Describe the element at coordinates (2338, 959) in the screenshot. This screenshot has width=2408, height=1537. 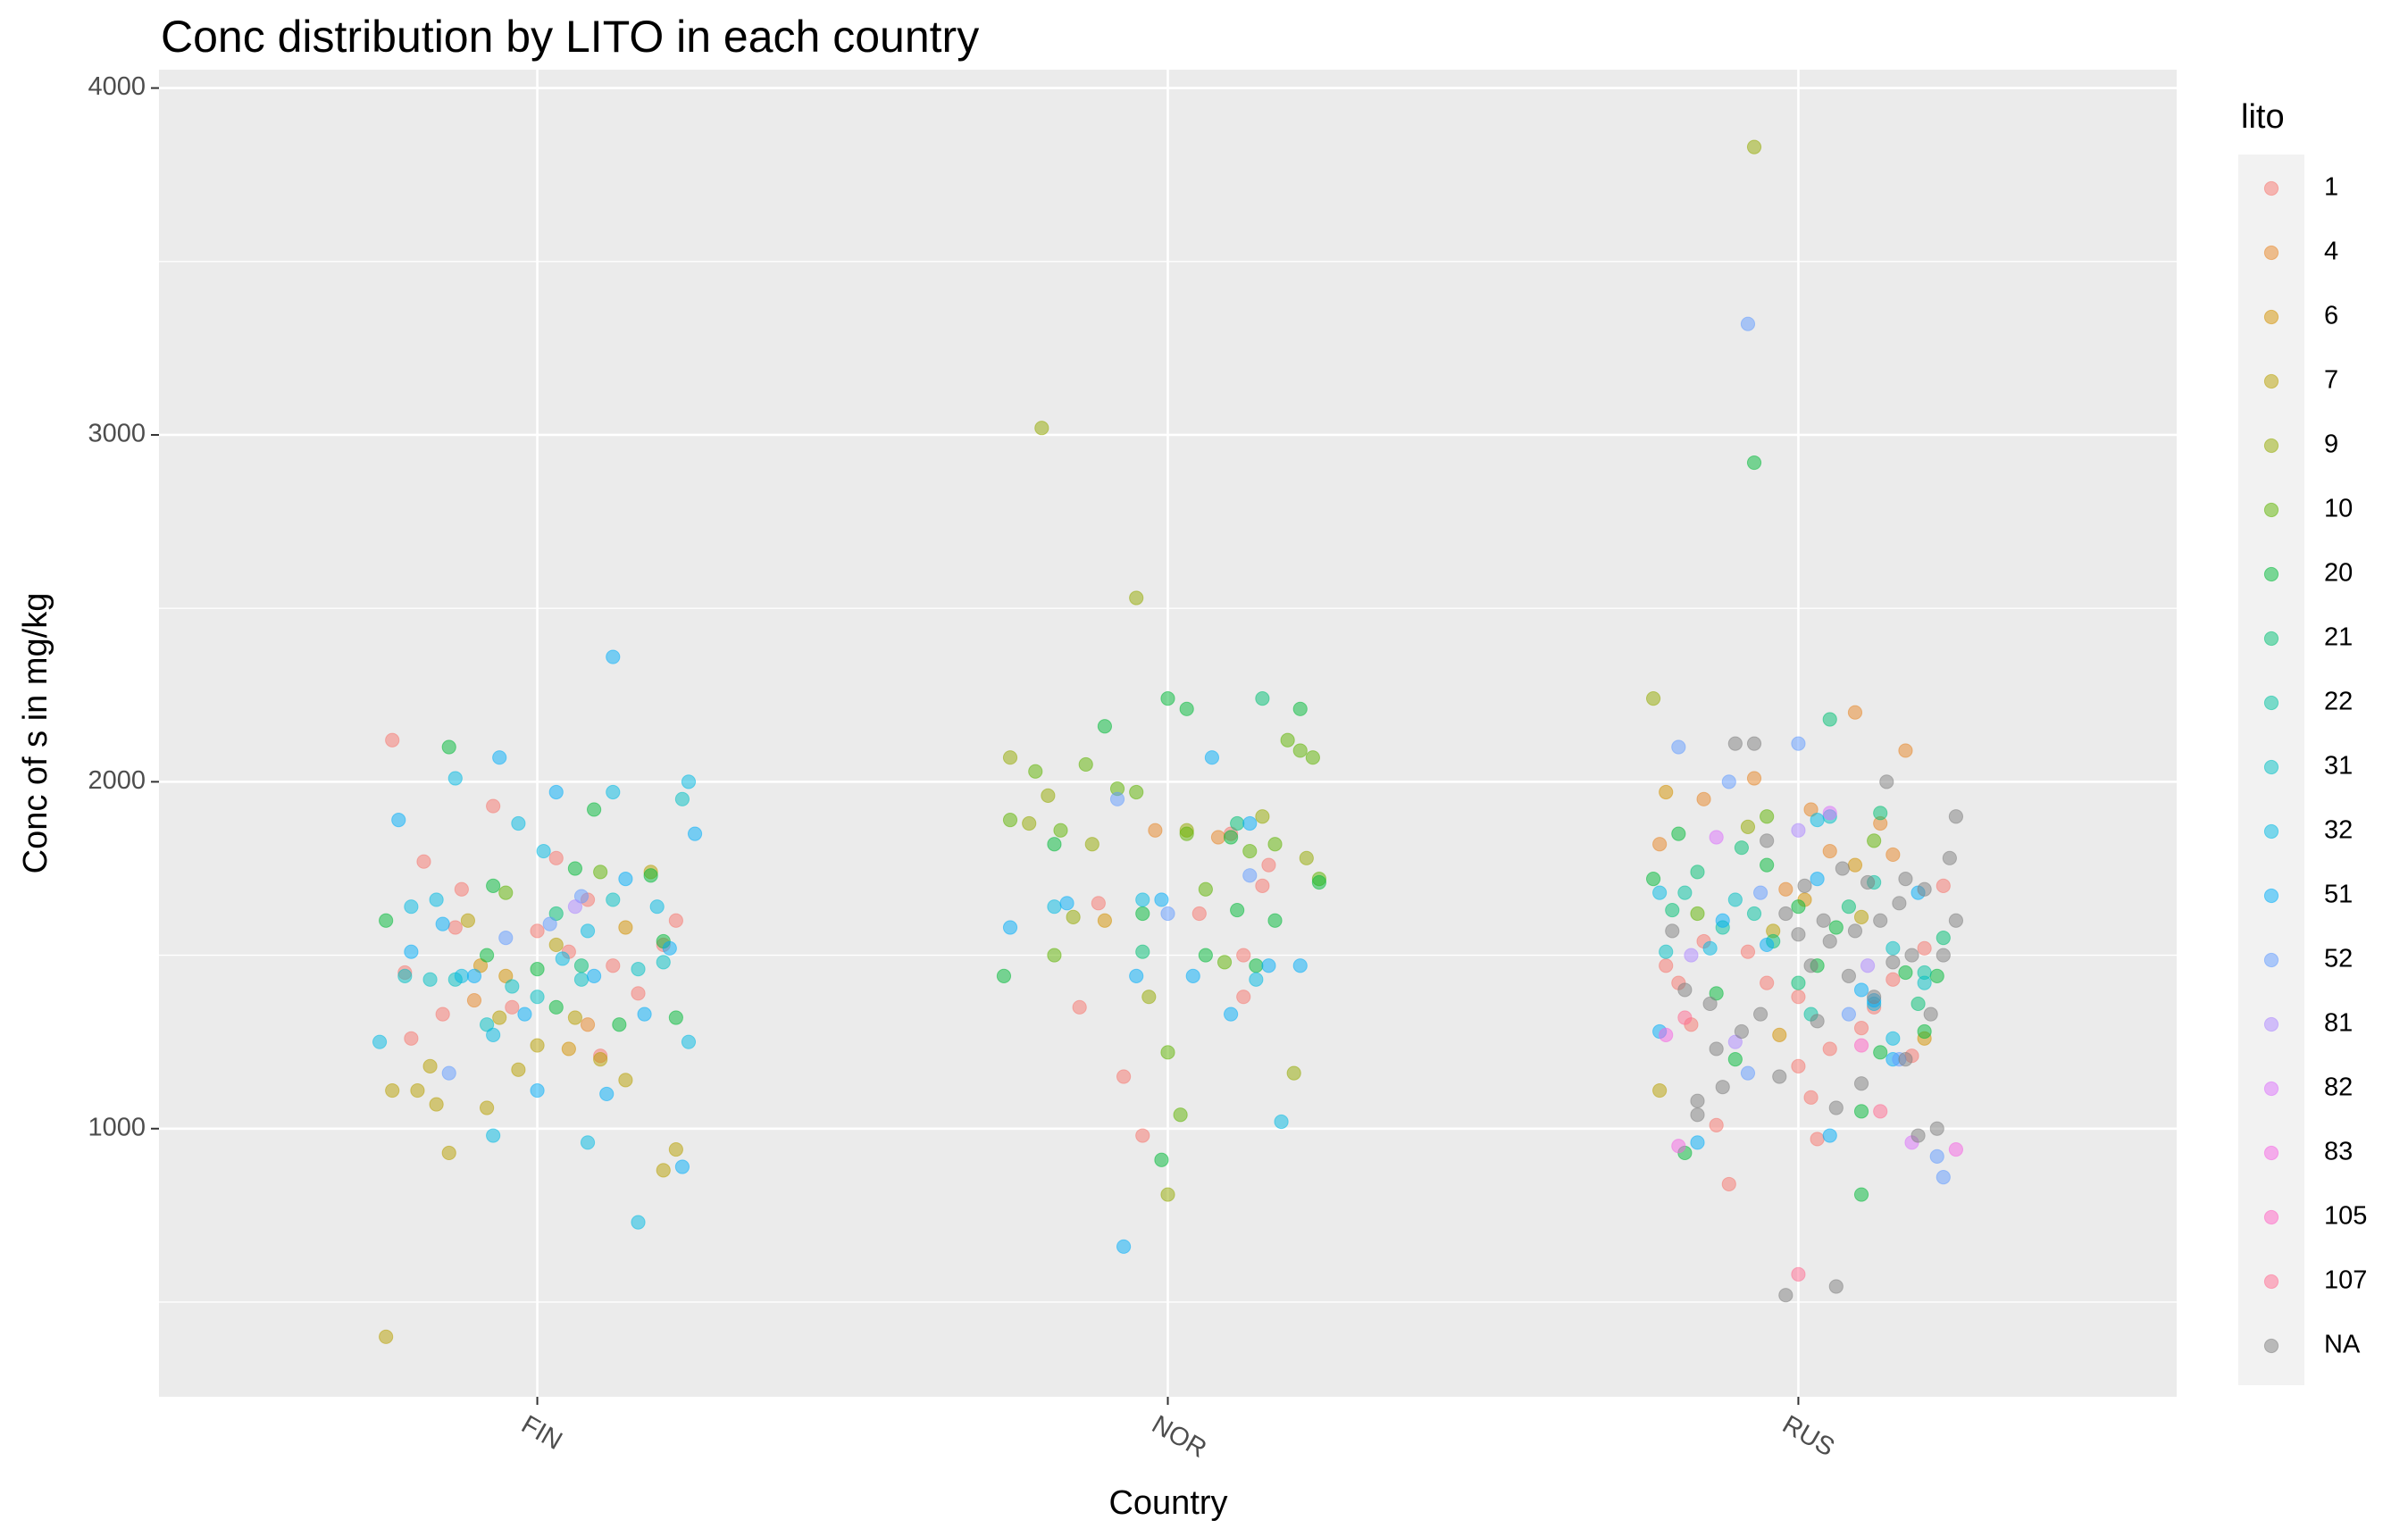
I see `legend-label: 52` at that location.